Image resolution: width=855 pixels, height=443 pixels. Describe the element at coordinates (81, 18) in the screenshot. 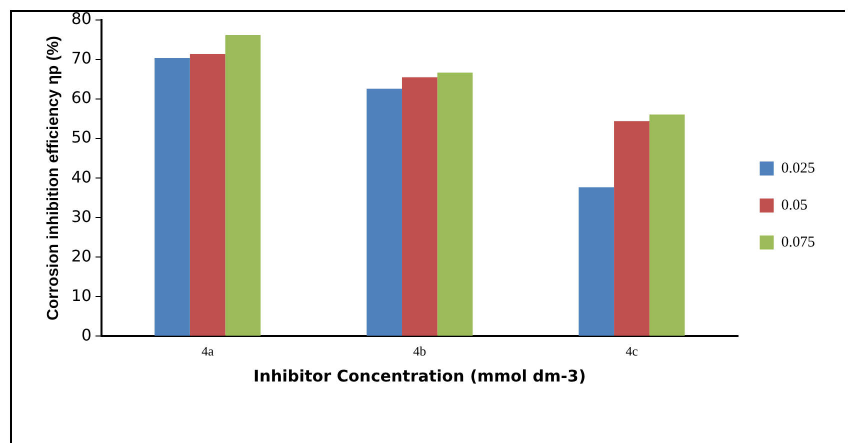

I see `y-tick-label: 80` at that location.